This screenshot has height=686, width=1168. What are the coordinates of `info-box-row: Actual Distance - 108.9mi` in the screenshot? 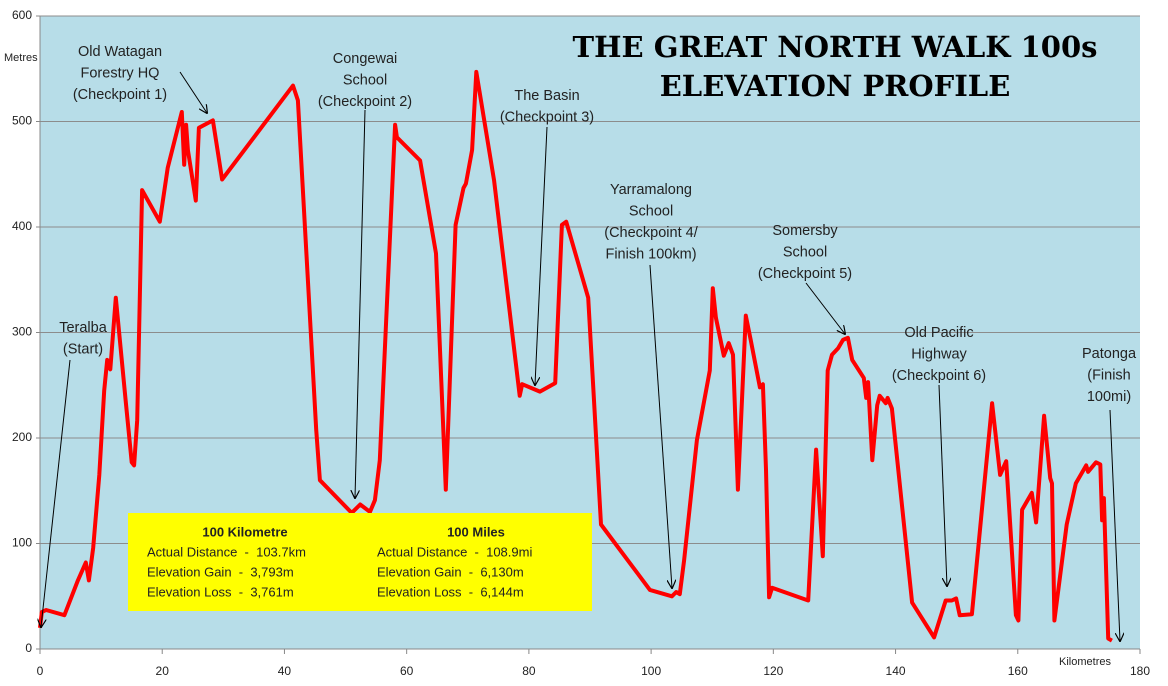 It's located at (454, 551).